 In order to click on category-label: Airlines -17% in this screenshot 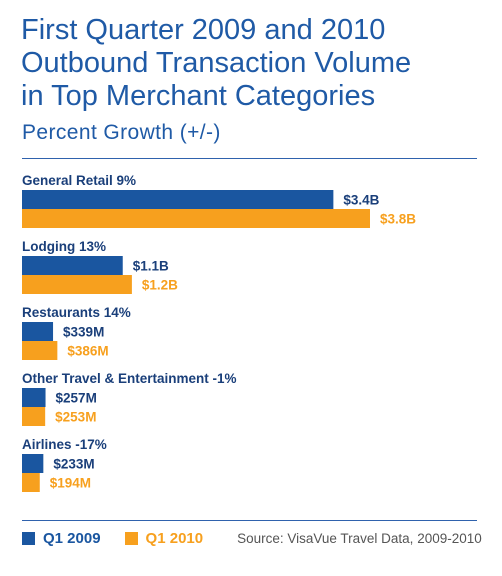, I will do `click(64, 444)`.